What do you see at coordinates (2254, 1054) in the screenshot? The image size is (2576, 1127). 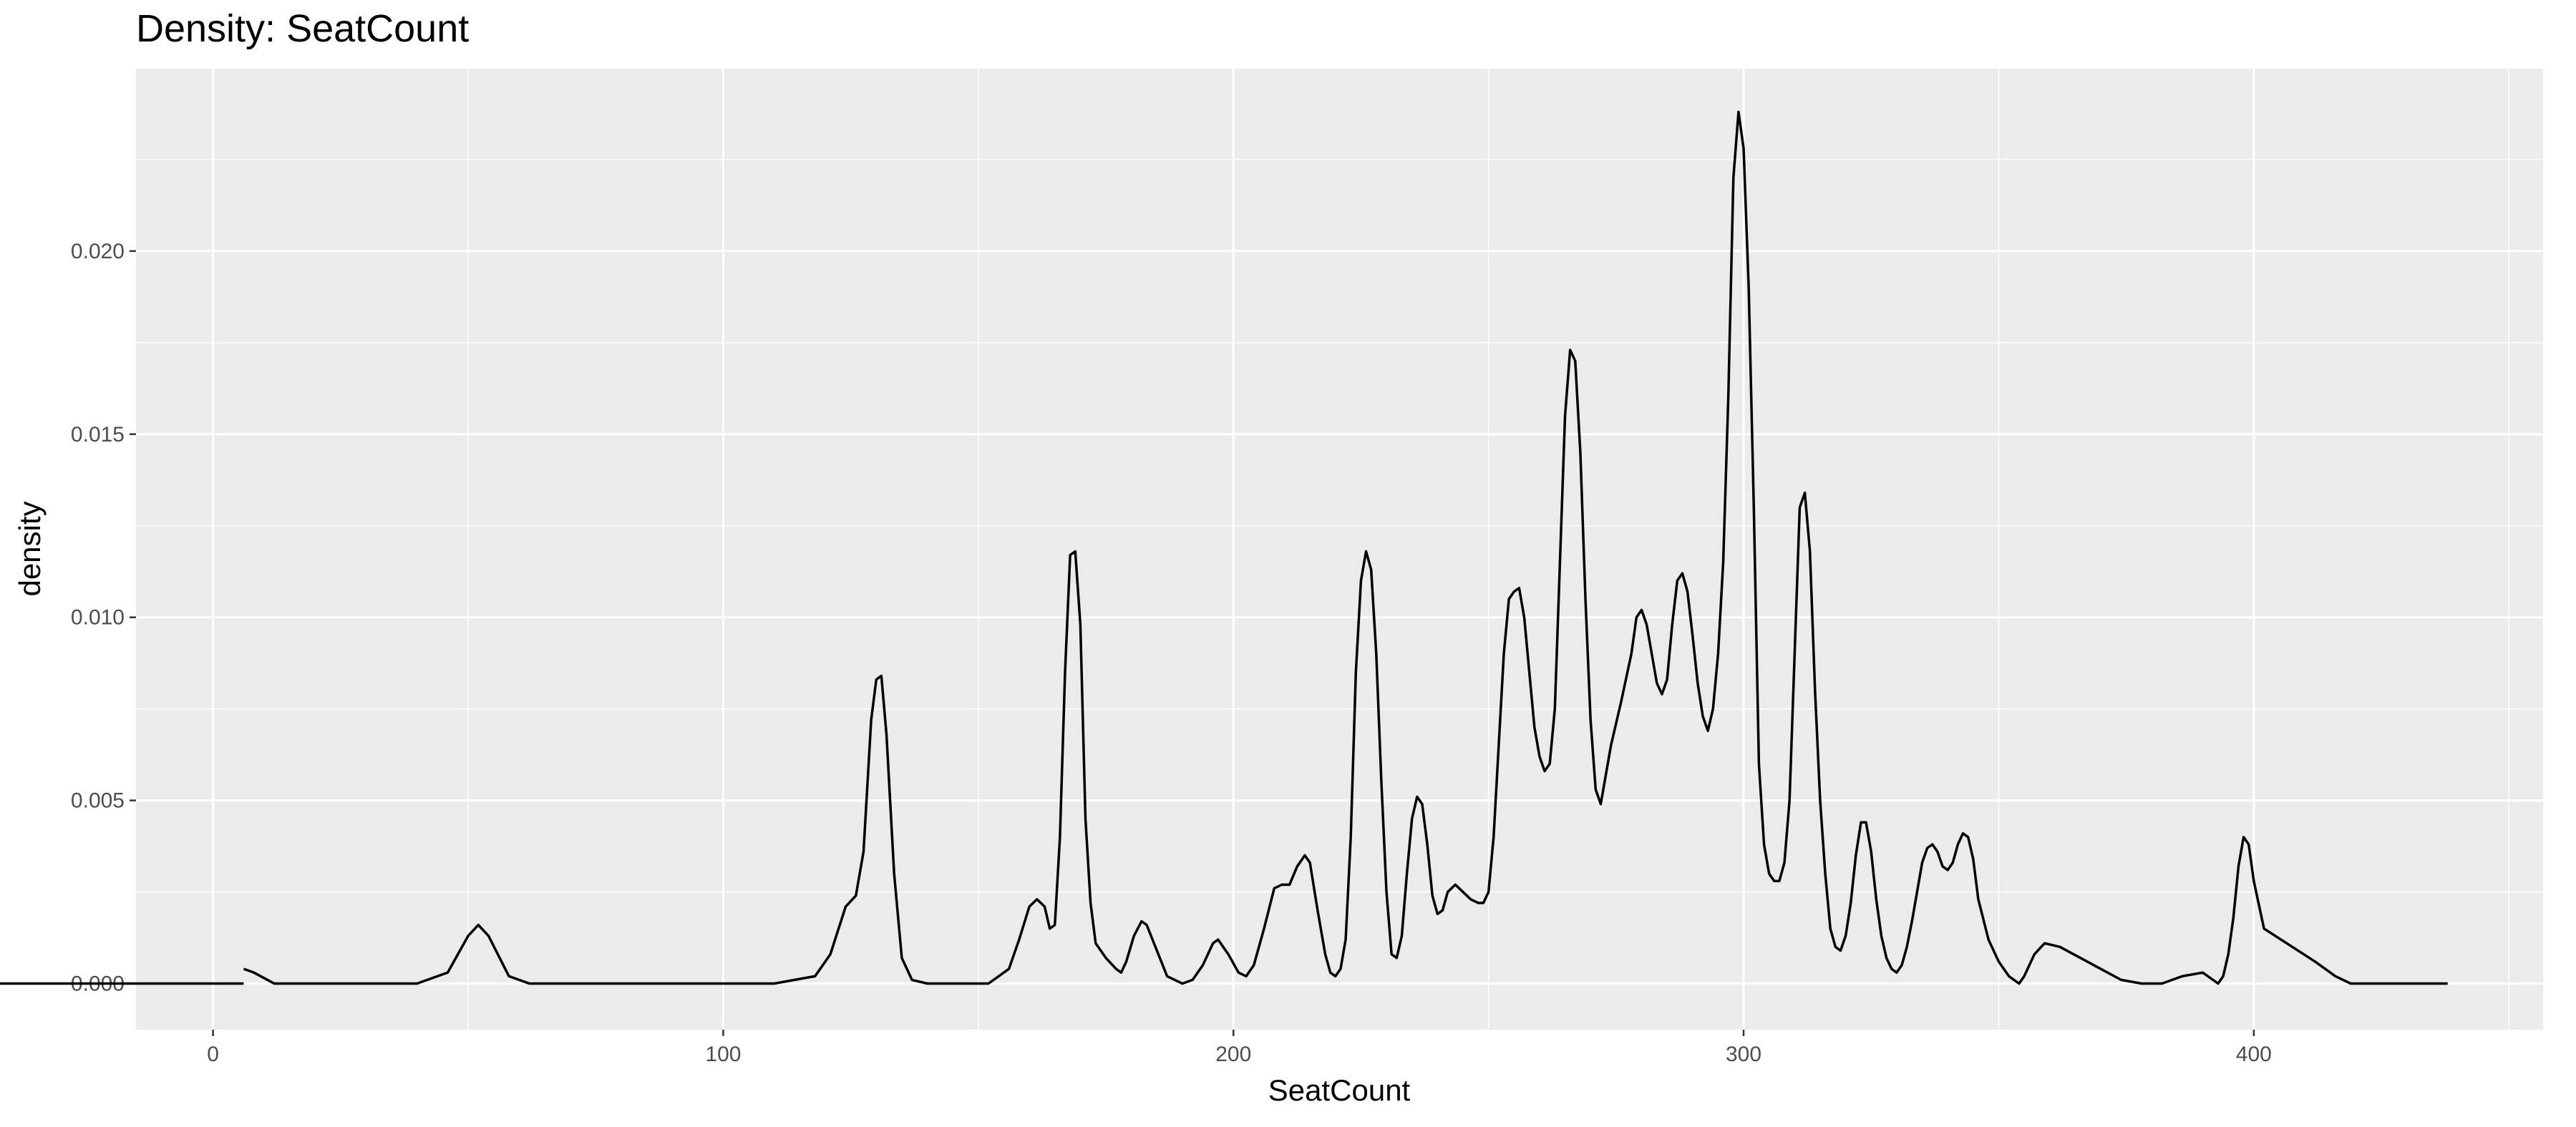 I see `x-tick-label: 400` at bounding box center [2254, 1054].